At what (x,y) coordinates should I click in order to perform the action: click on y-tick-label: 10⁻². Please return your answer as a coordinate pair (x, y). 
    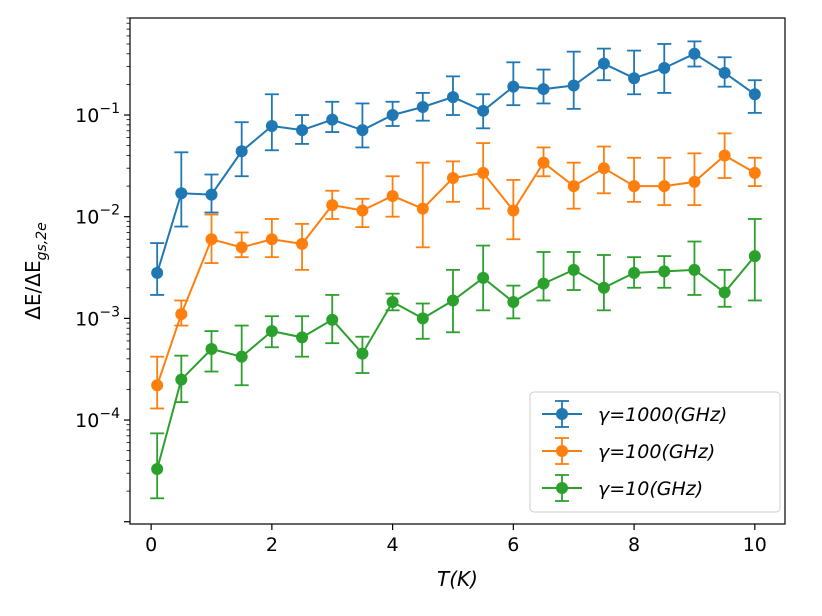
    Looking at the image, I should click on (97, 216).